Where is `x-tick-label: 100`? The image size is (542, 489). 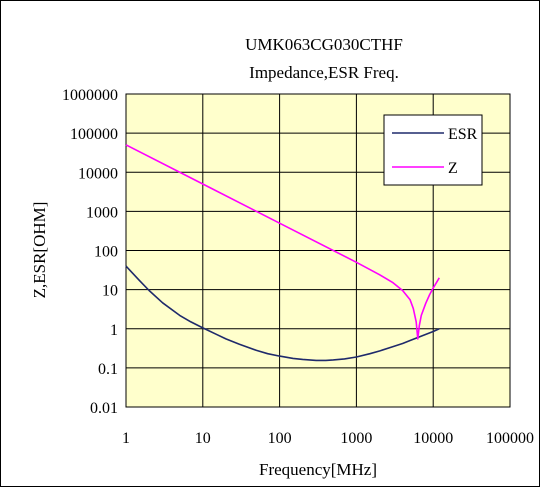
x-tick-label: 100 is located at coordinates (280, 438).